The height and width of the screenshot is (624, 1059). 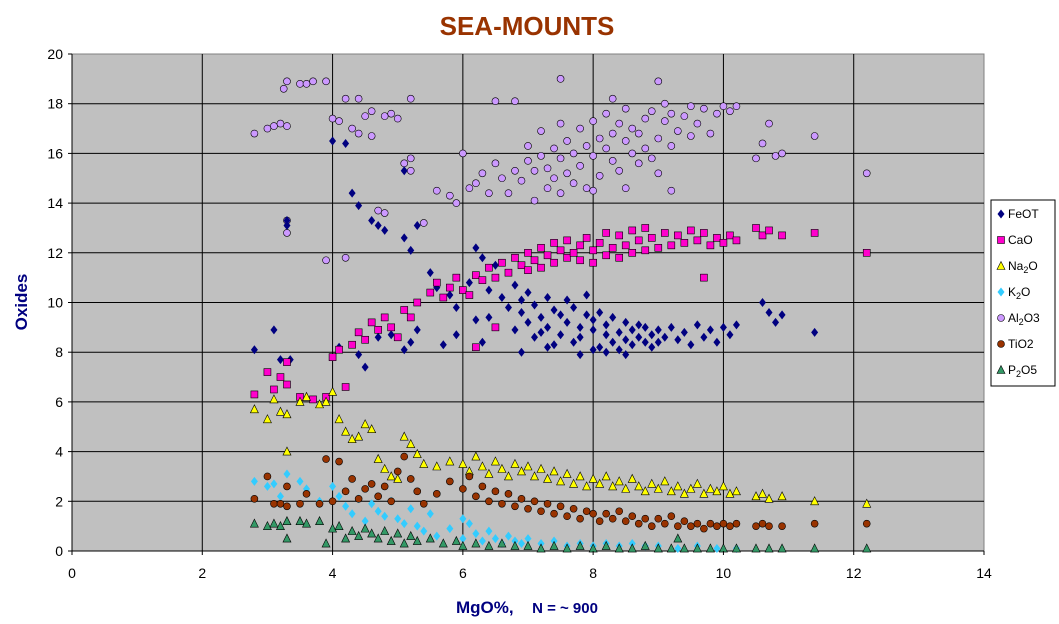 What do you see at coordinates (1001, 214) in the screenshot?
I see `legend-marker-feot` at bounding box center [1001, 214].